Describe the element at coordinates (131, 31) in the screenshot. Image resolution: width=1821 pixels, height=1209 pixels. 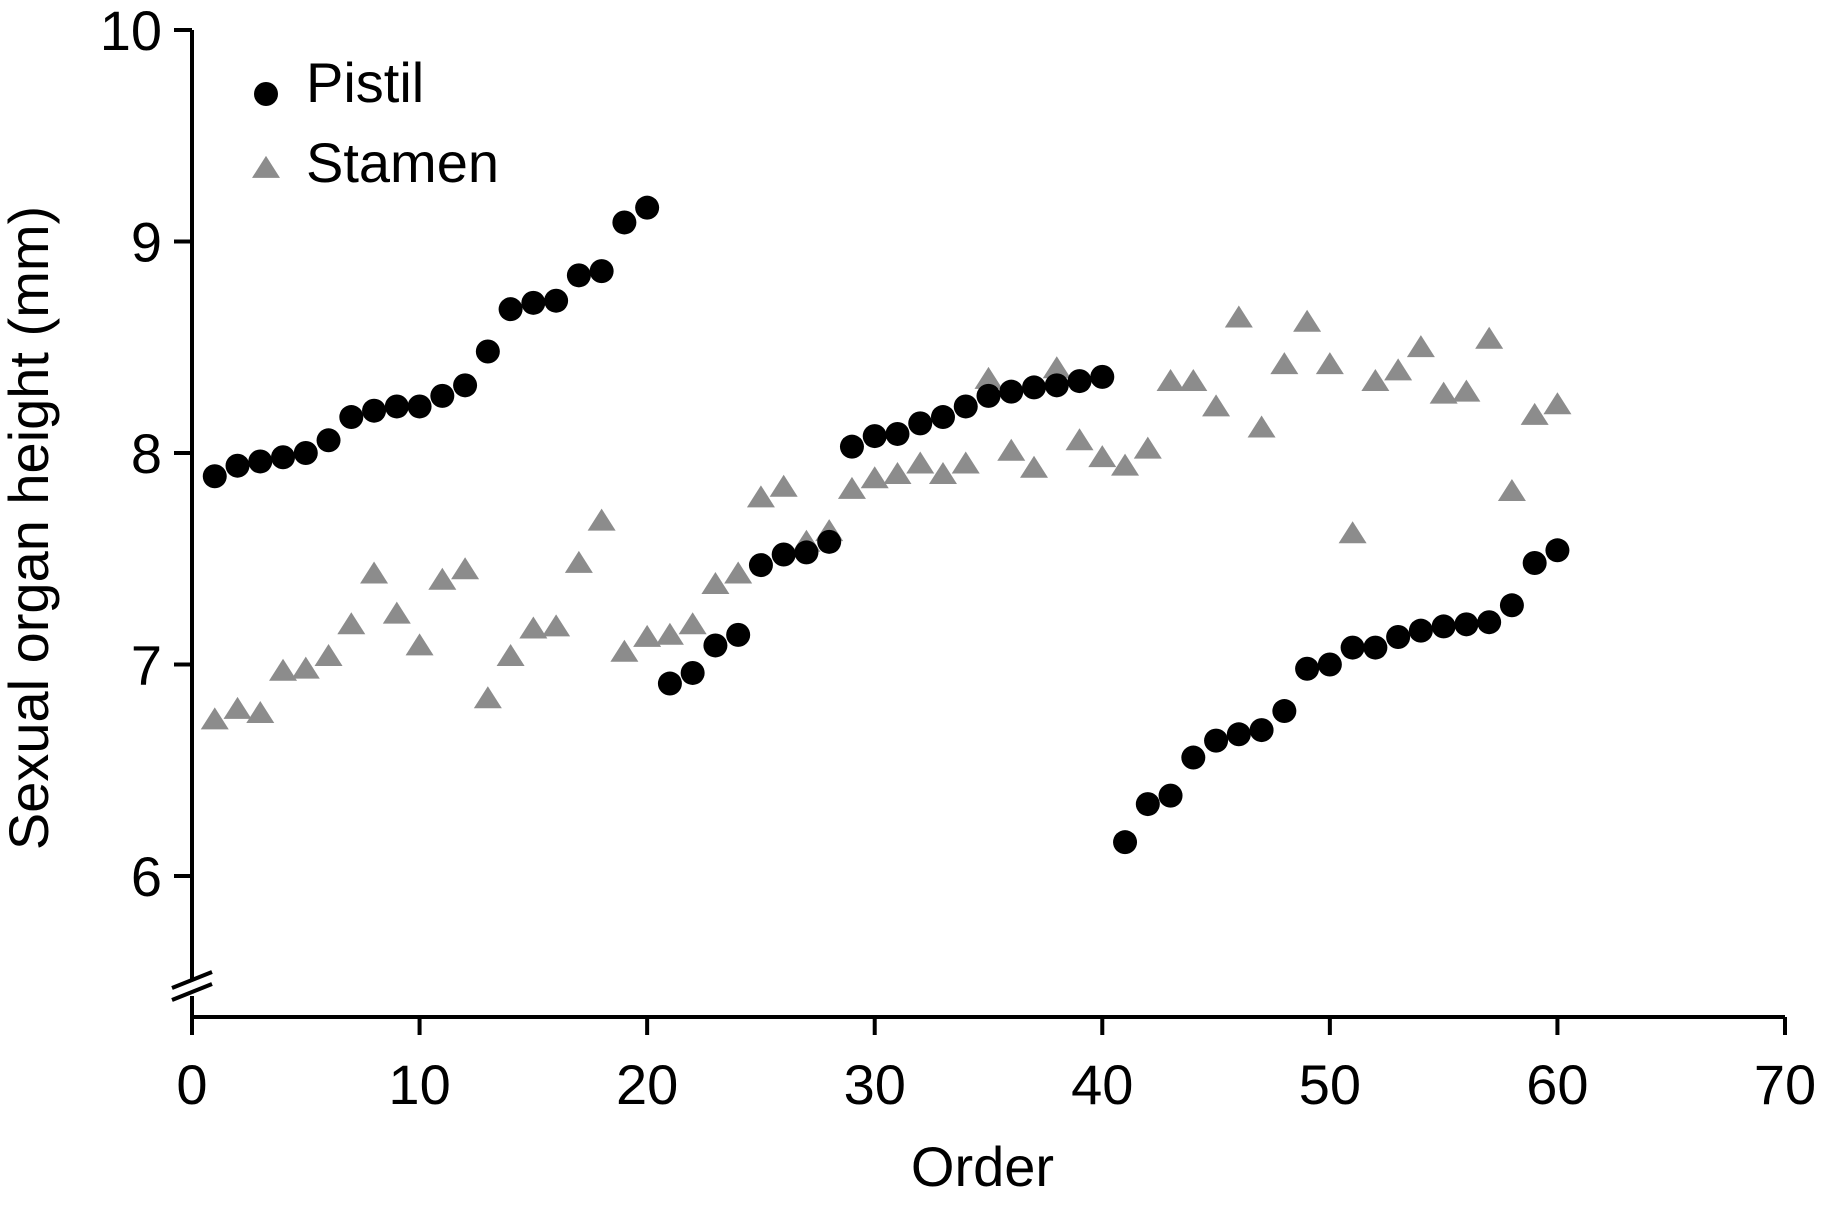
I see `y-tick-label: 10` at that location.